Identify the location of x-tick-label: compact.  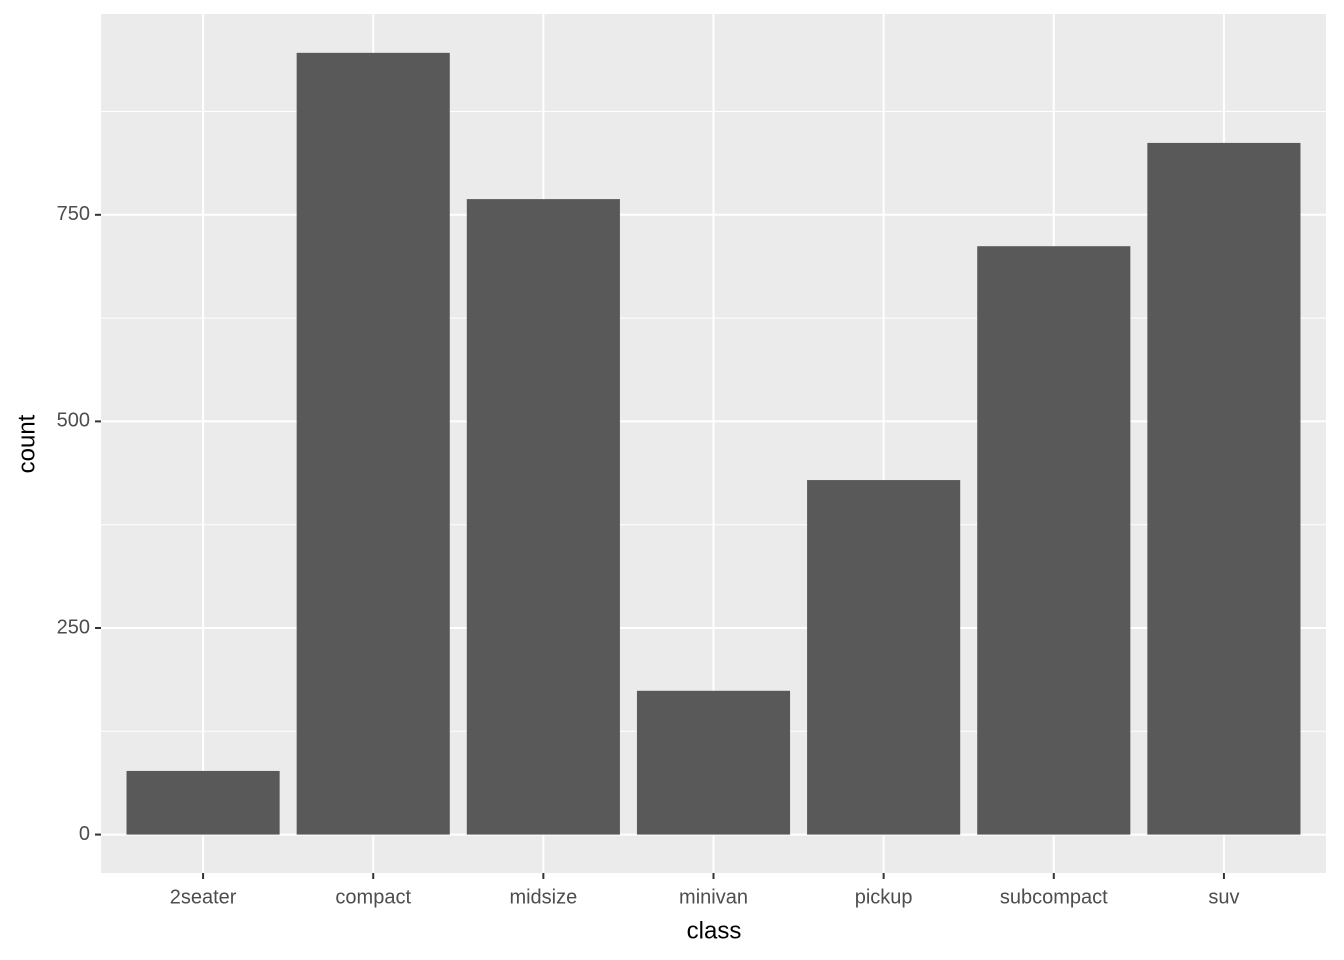
(373, 897).